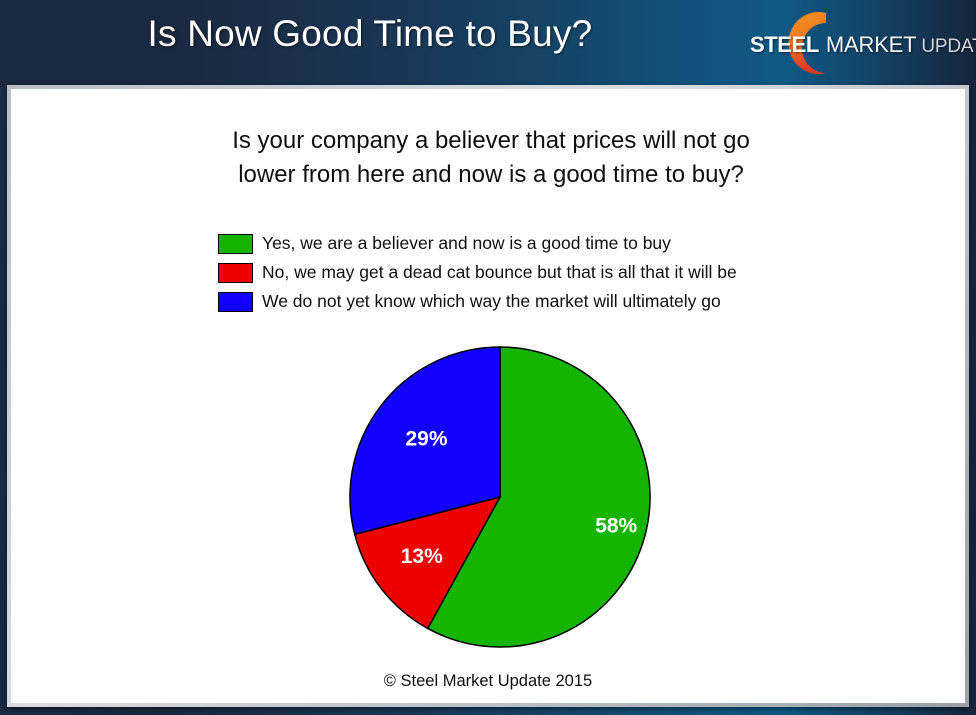 This screenshot has height=715, width=976. I want to click on pie-label-red: 13%, so click(422, 556).